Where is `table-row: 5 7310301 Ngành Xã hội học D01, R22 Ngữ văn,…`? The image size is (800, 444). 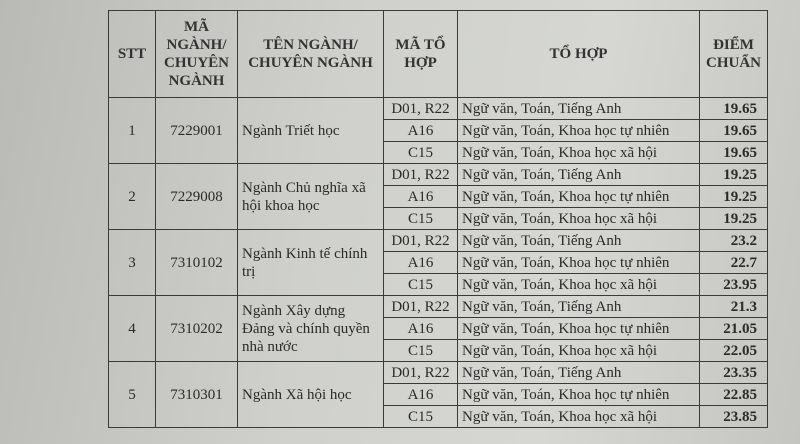 table-row: 5 7310301 Ngành Xã hội học D01, R22 Ngữ văn,… is located at coordinates (438, 394).